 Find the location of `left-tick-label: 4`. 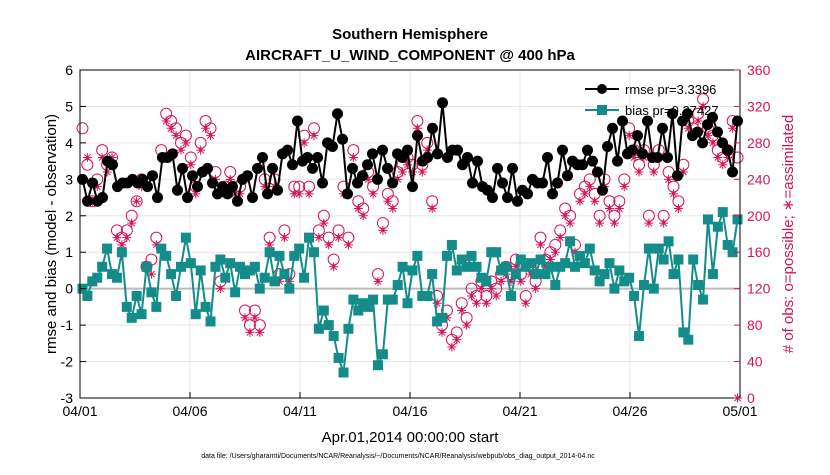

left-tick-label: 4 is located at coordinates (69, 143).